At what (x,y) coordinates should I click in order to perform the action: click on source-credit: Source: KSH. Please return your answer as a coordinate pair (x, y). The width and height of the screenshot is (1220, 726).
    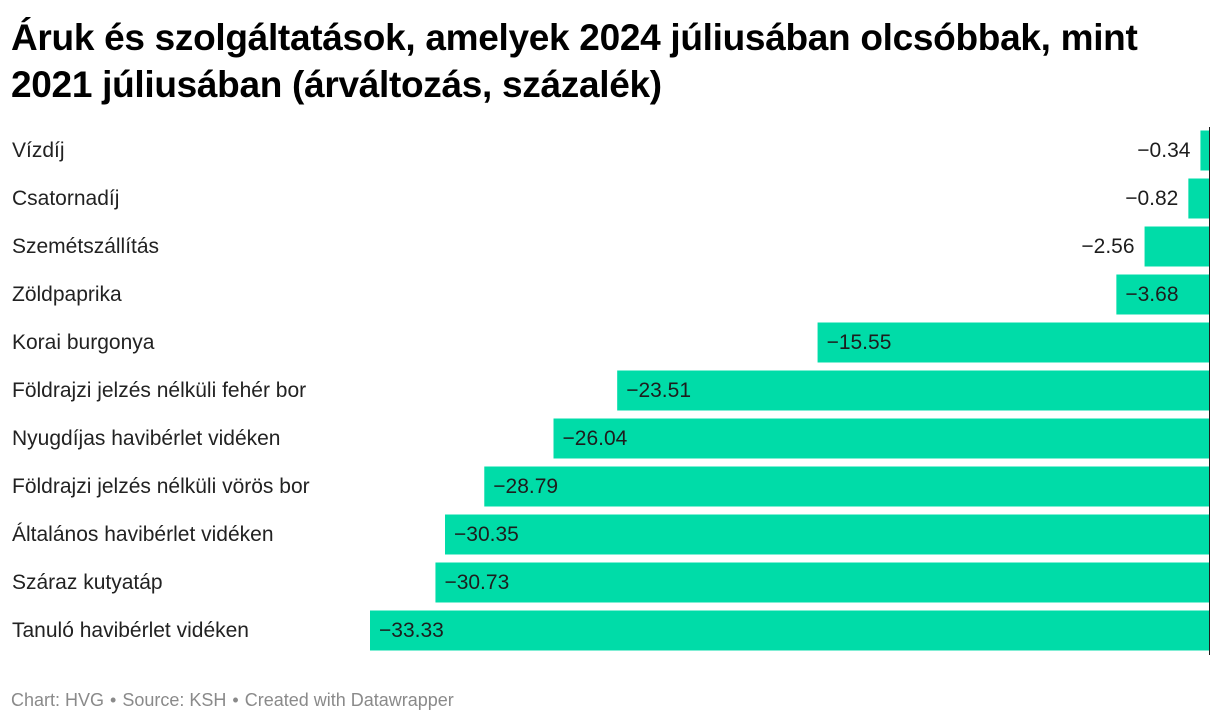
    Looking at the image, I should click on (174, 700).